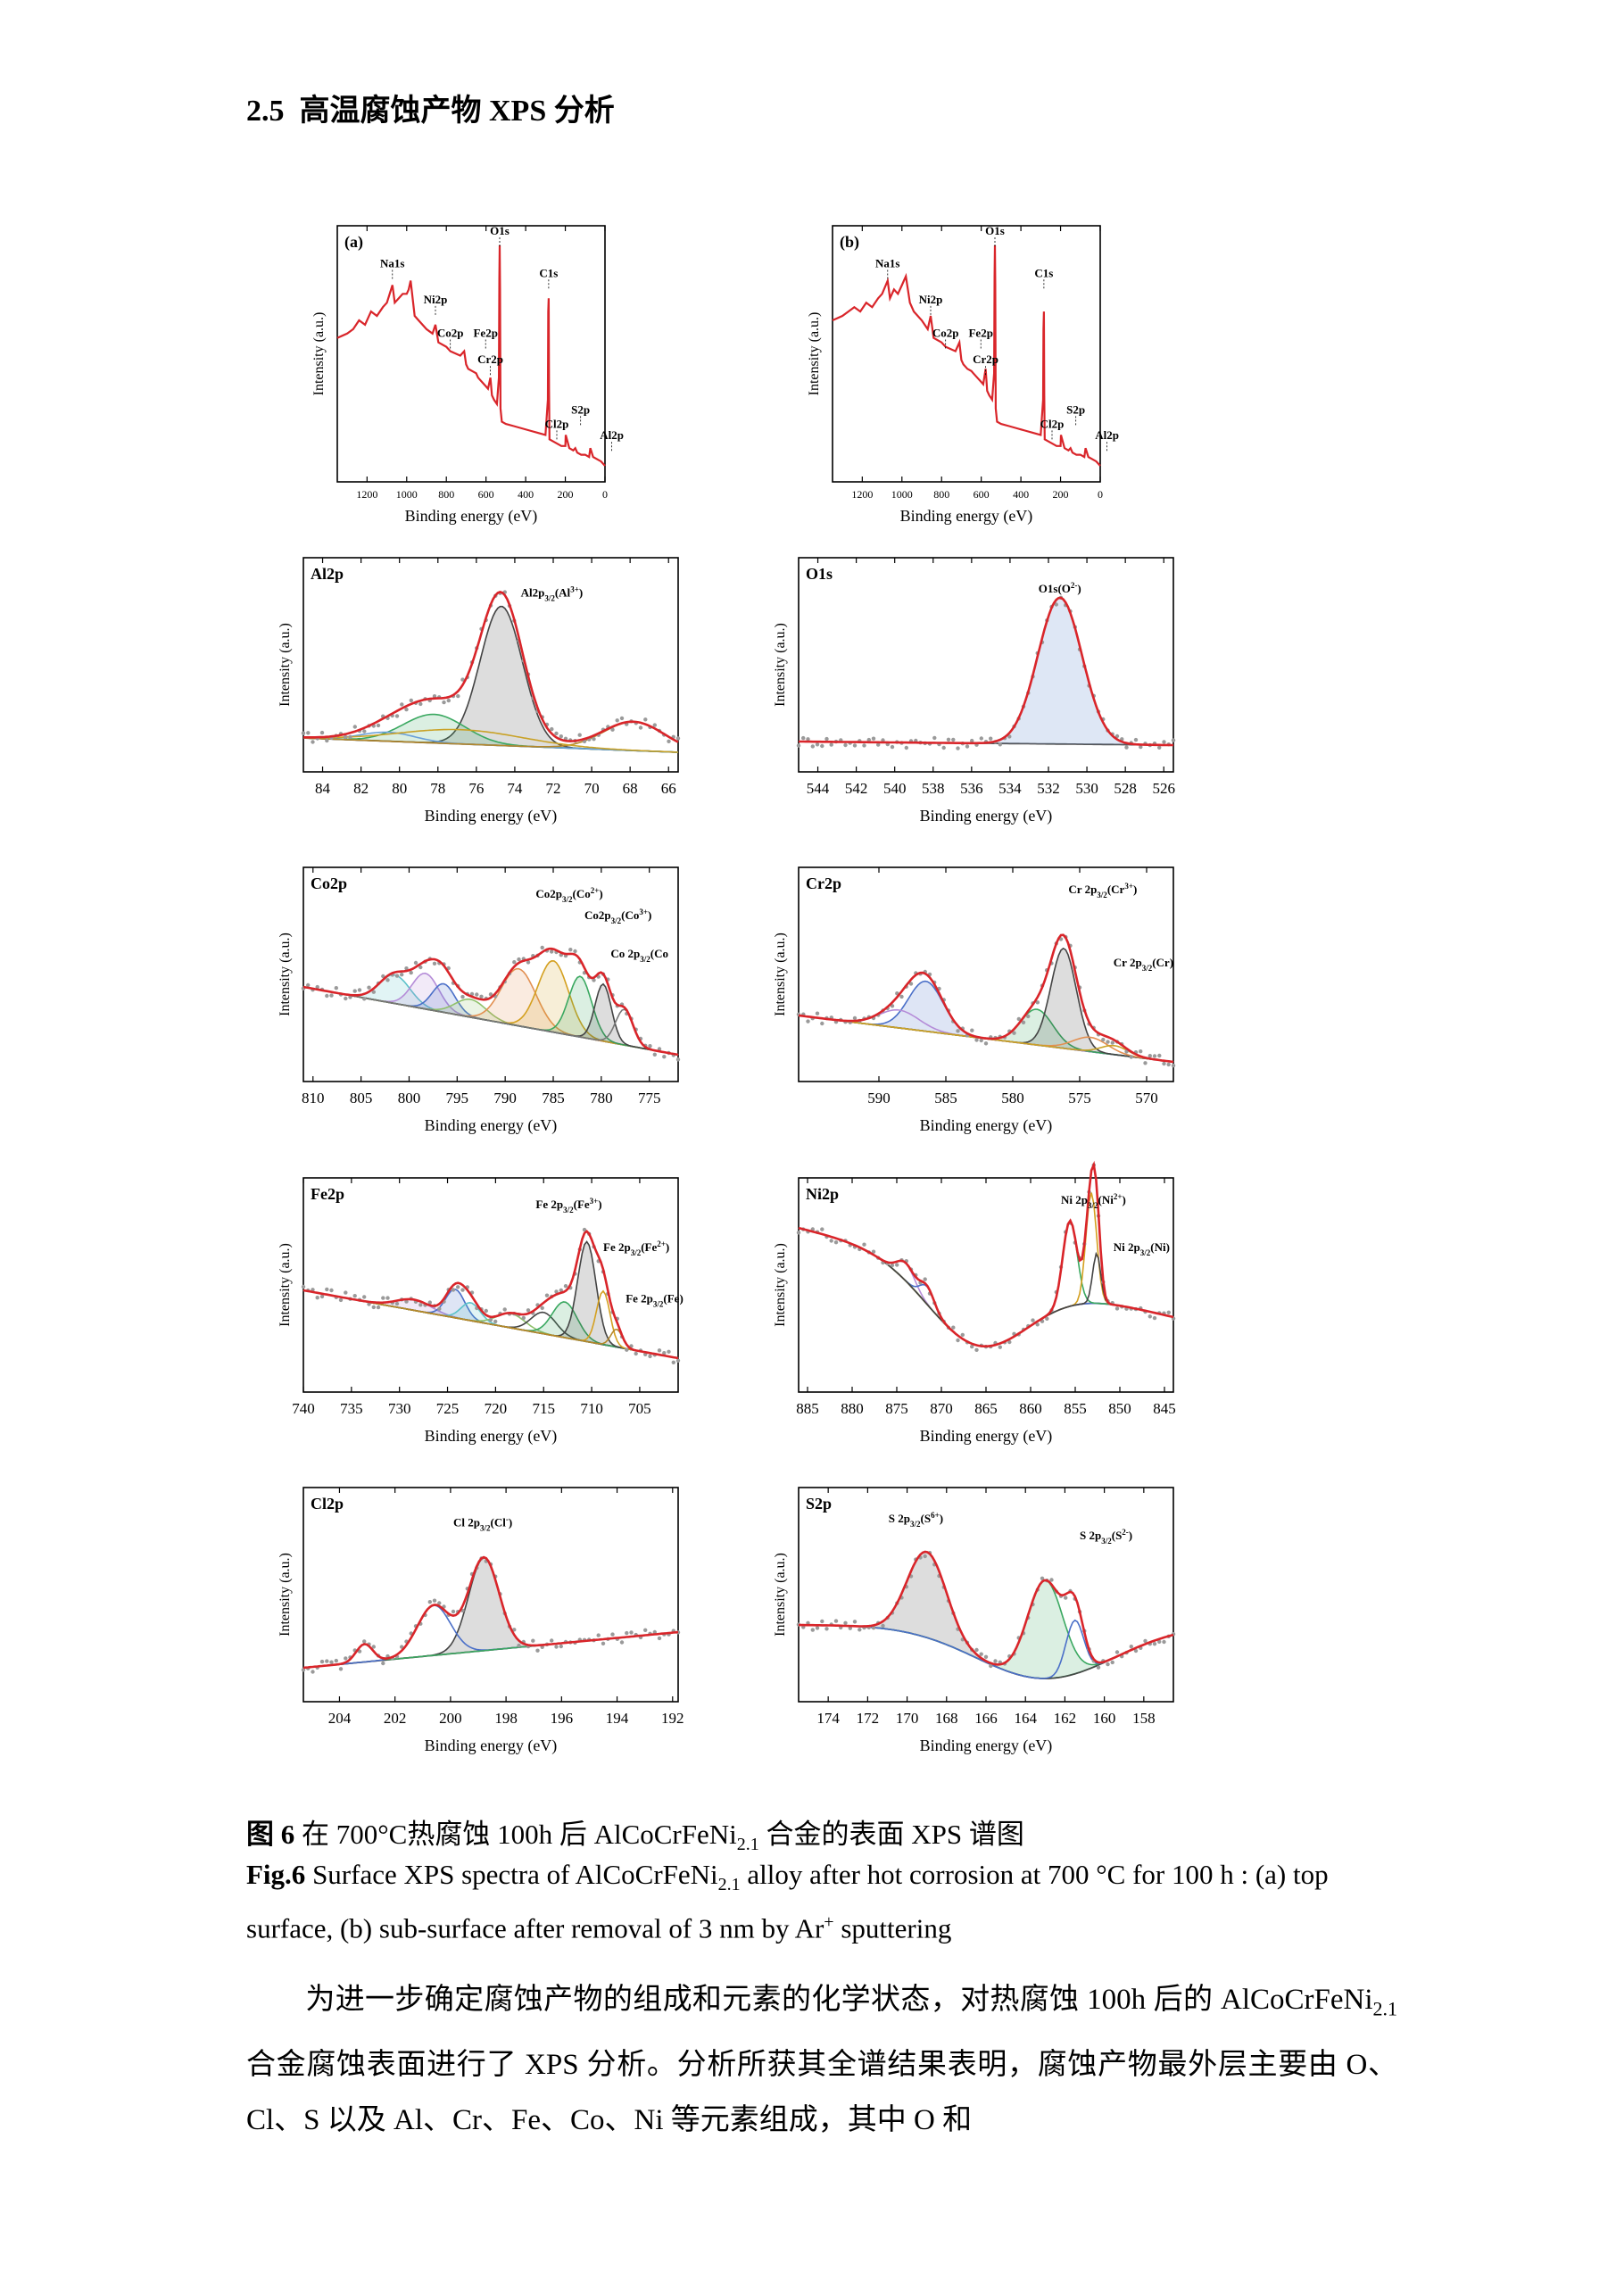  Describe the element at coordinates (340, 1718) in the screenshot. I see `x-tick-label: 204` at that location.